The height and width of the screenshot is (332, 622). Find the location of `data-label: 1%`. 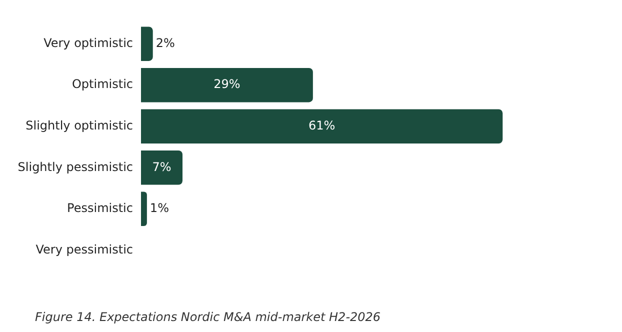

data-label: 1% is located at coordinates (159, 208).